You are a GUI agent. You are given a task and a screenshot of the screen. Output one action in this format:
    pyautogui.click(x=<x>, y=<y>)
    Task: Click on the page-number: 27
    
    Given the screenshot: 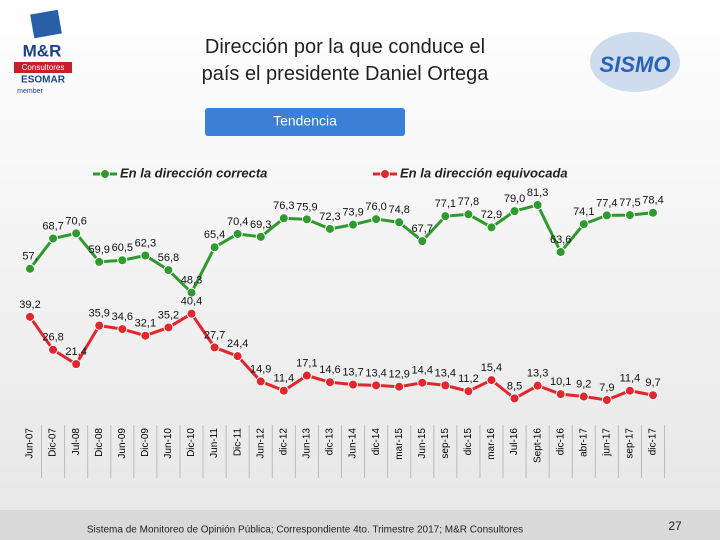 What is the action you would take?
    pyautogui.click(x=675, y=526)
    